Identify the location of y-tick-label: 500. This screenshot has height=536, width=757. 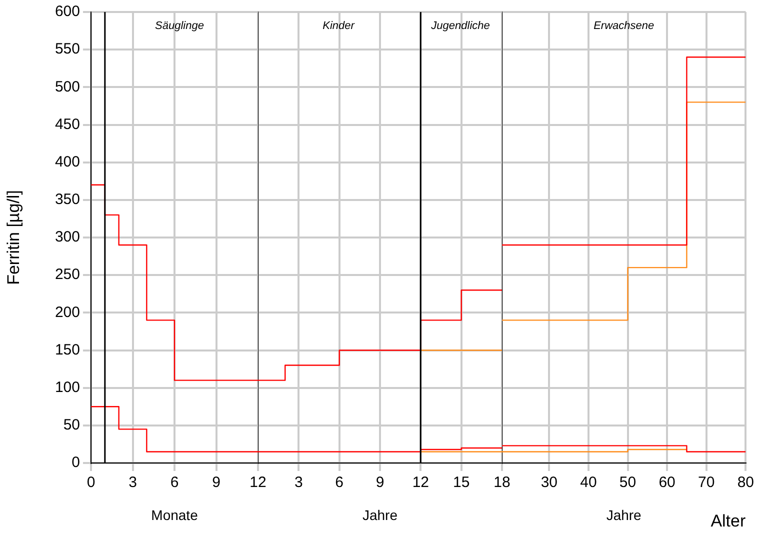
(67, 87).